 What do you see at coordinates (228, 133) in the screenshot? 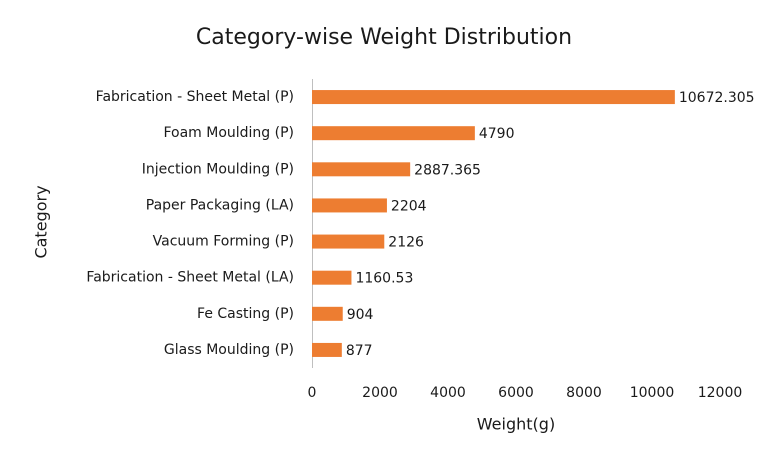
I see `y-tick-label: Foam Moulding (P)` at bounding box center [228, 133].